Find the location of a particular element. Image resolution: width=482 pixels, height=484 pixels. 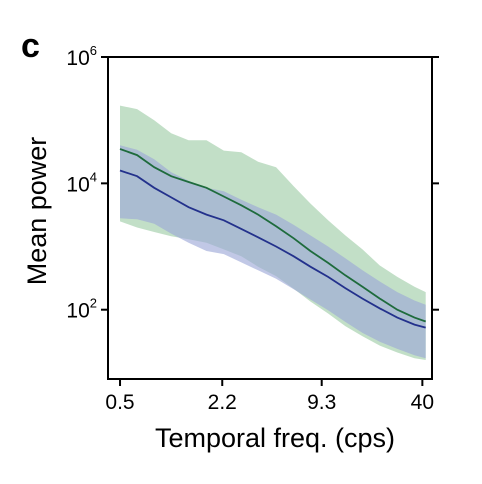

x-tick-label: 40 is located at coordinates (422, 402).